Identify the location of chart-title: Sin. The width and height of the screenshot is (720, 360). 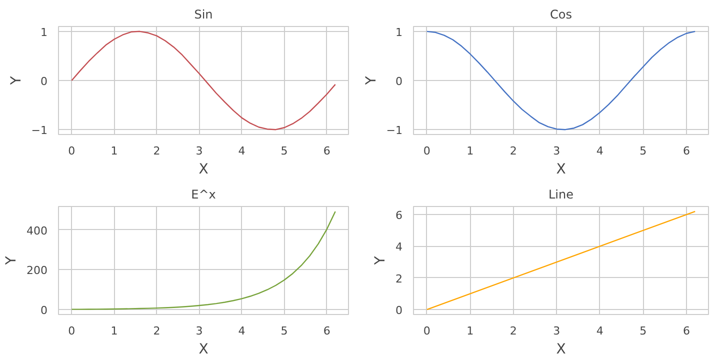
(203, 15).